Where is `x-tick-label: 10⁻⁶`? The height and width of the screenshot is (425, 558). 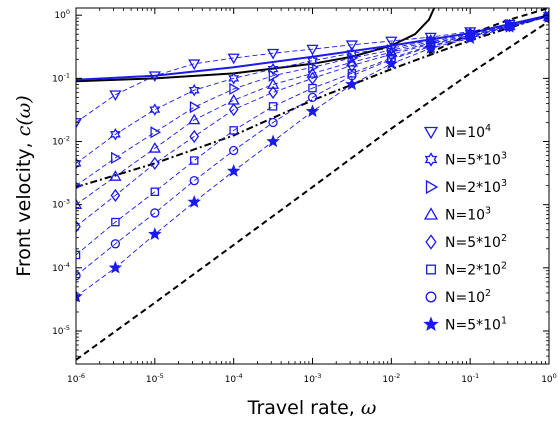 x-tick-label: 10⁻⁶ is located at coordinates (76, 378).